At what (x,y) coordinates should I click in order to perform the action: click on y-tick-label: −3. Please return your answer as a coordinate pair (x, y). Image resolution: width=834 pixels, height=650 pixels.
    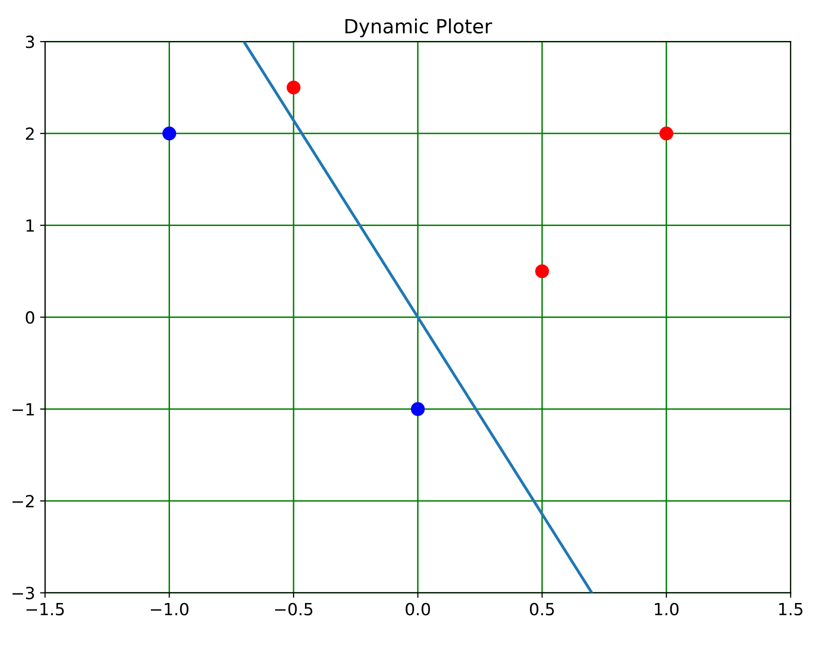
    Looking at the image, I should click on (23, 593).